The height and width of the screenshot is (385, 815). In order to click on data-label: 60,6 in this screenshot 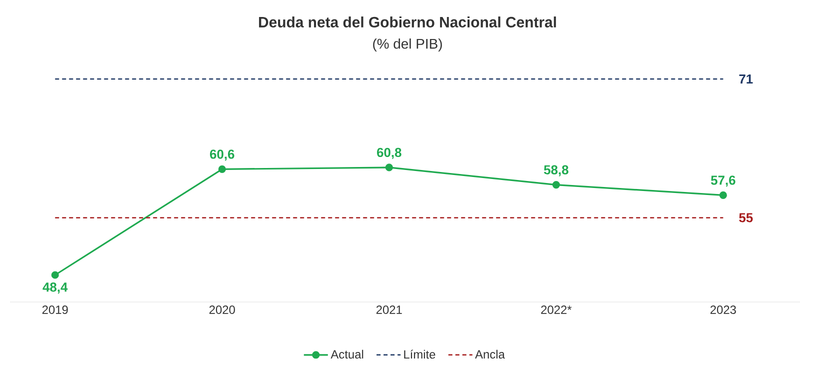, I will do `click(222, 155)`.